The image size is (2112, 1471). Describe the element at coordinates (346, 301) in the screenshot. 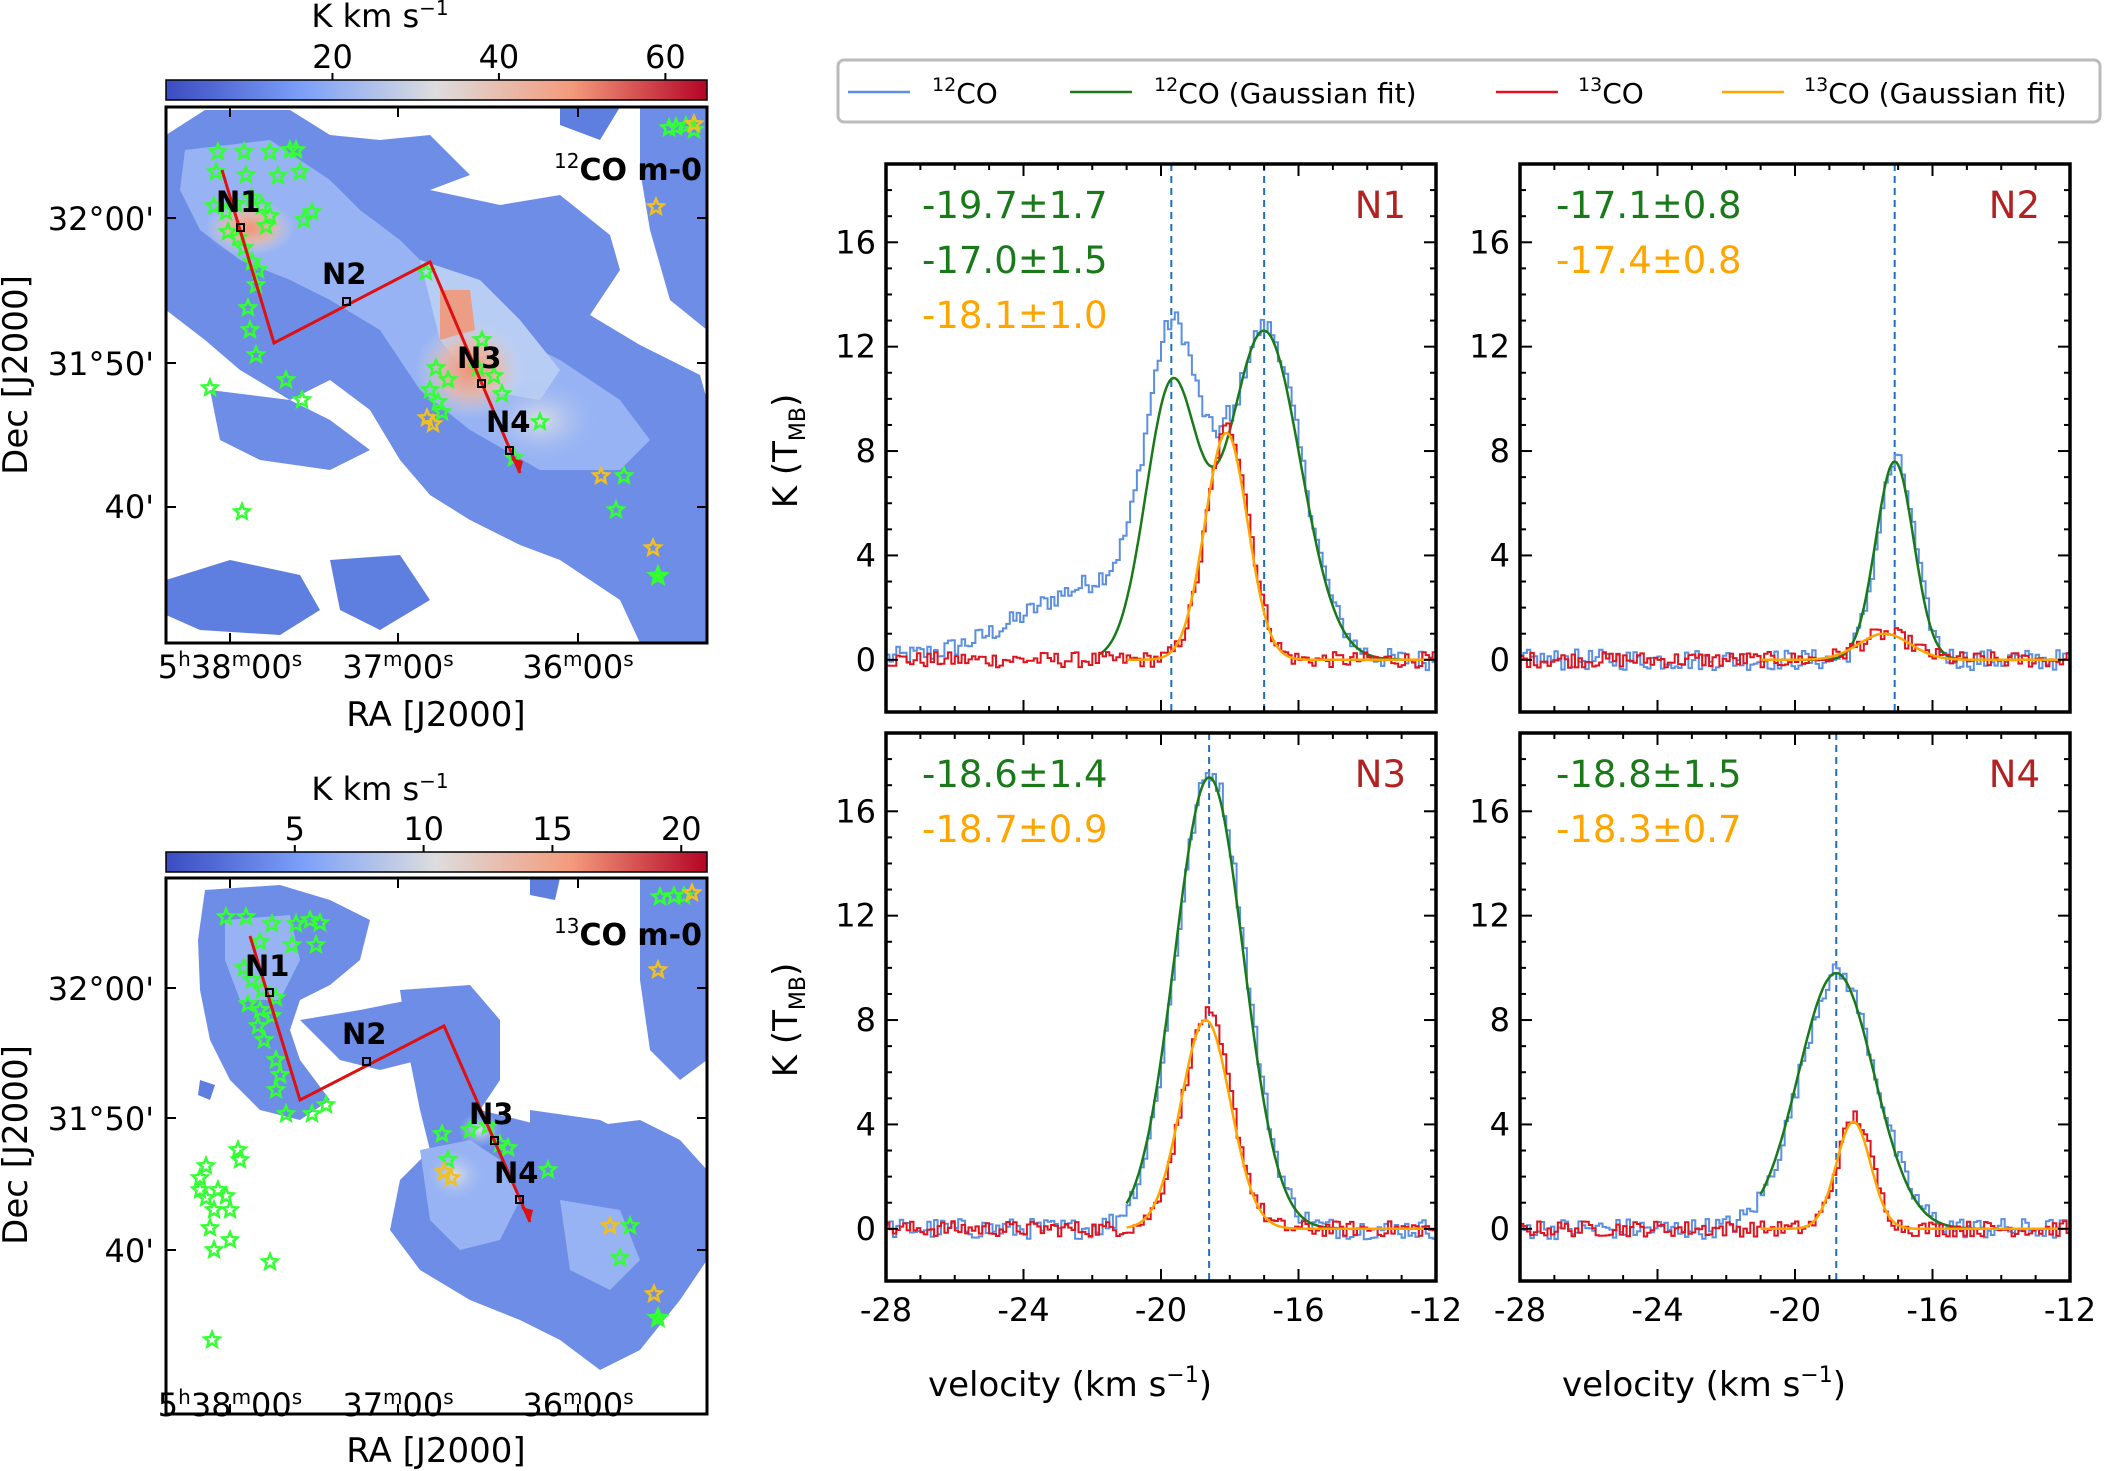

I see `position-marker-n2` at that location.